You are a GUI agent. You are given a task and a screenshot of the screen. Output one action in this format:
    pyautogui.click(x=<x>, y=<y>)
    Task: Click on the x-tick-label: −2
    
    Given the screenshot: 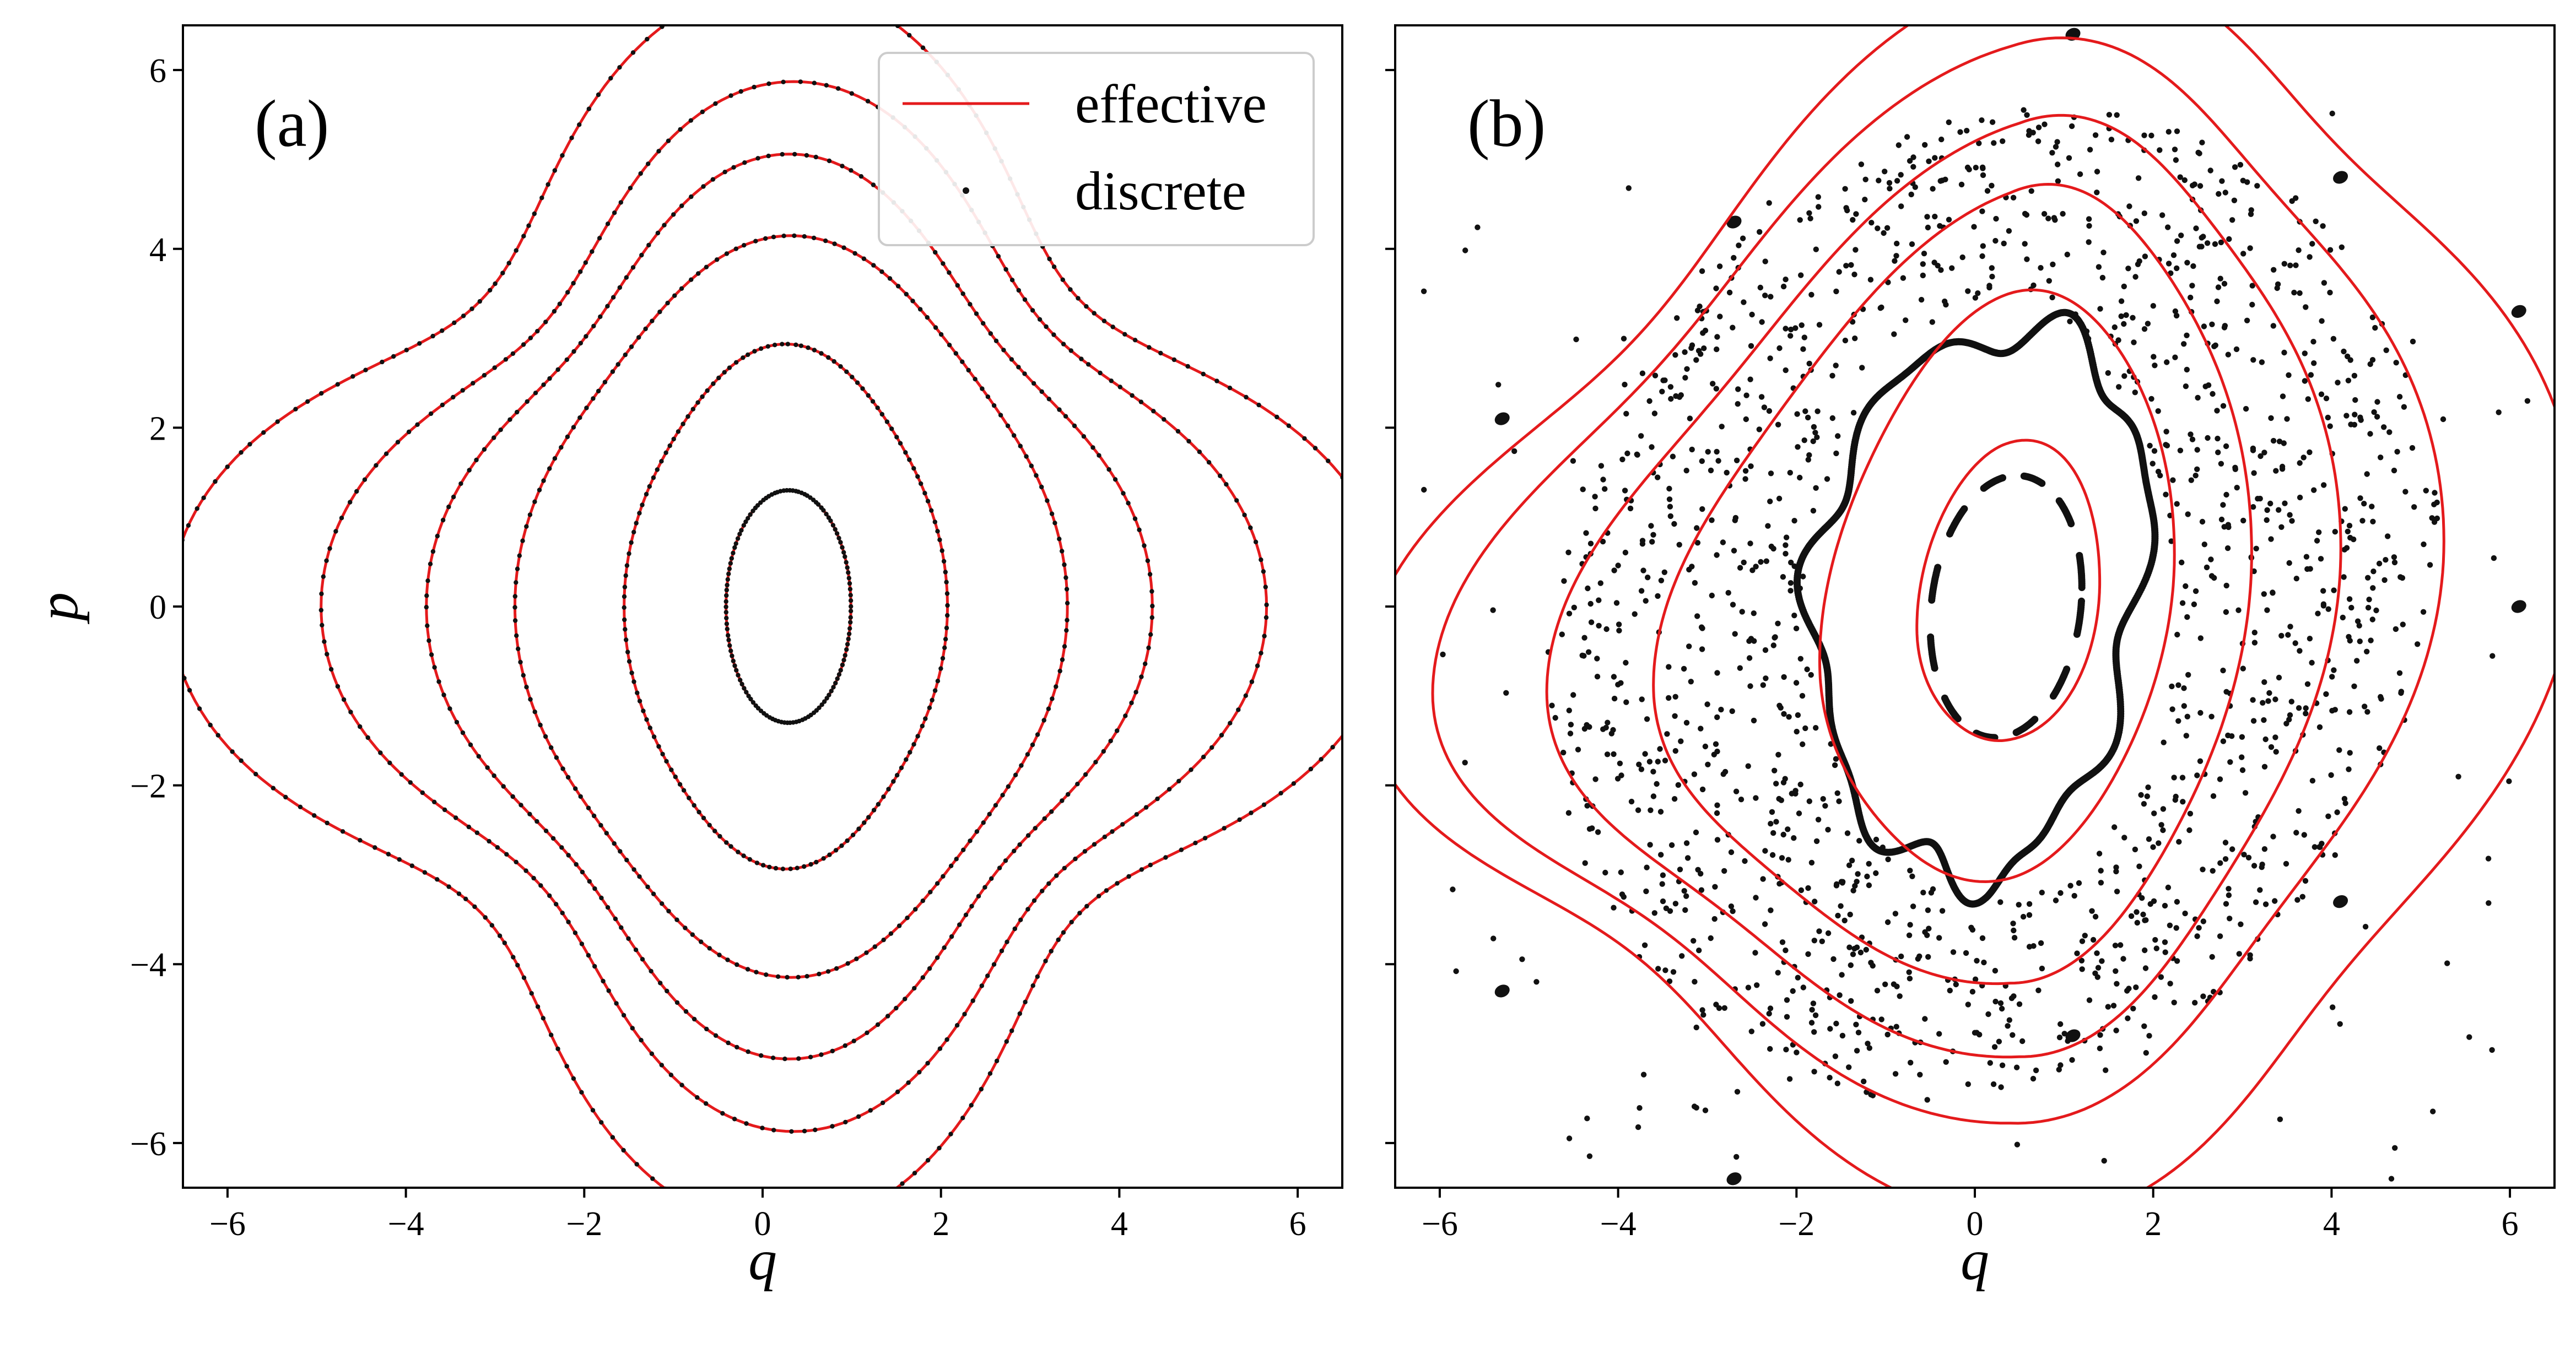 What is the action you would take?
    pyautogui.click(x=584, y=1224)
    